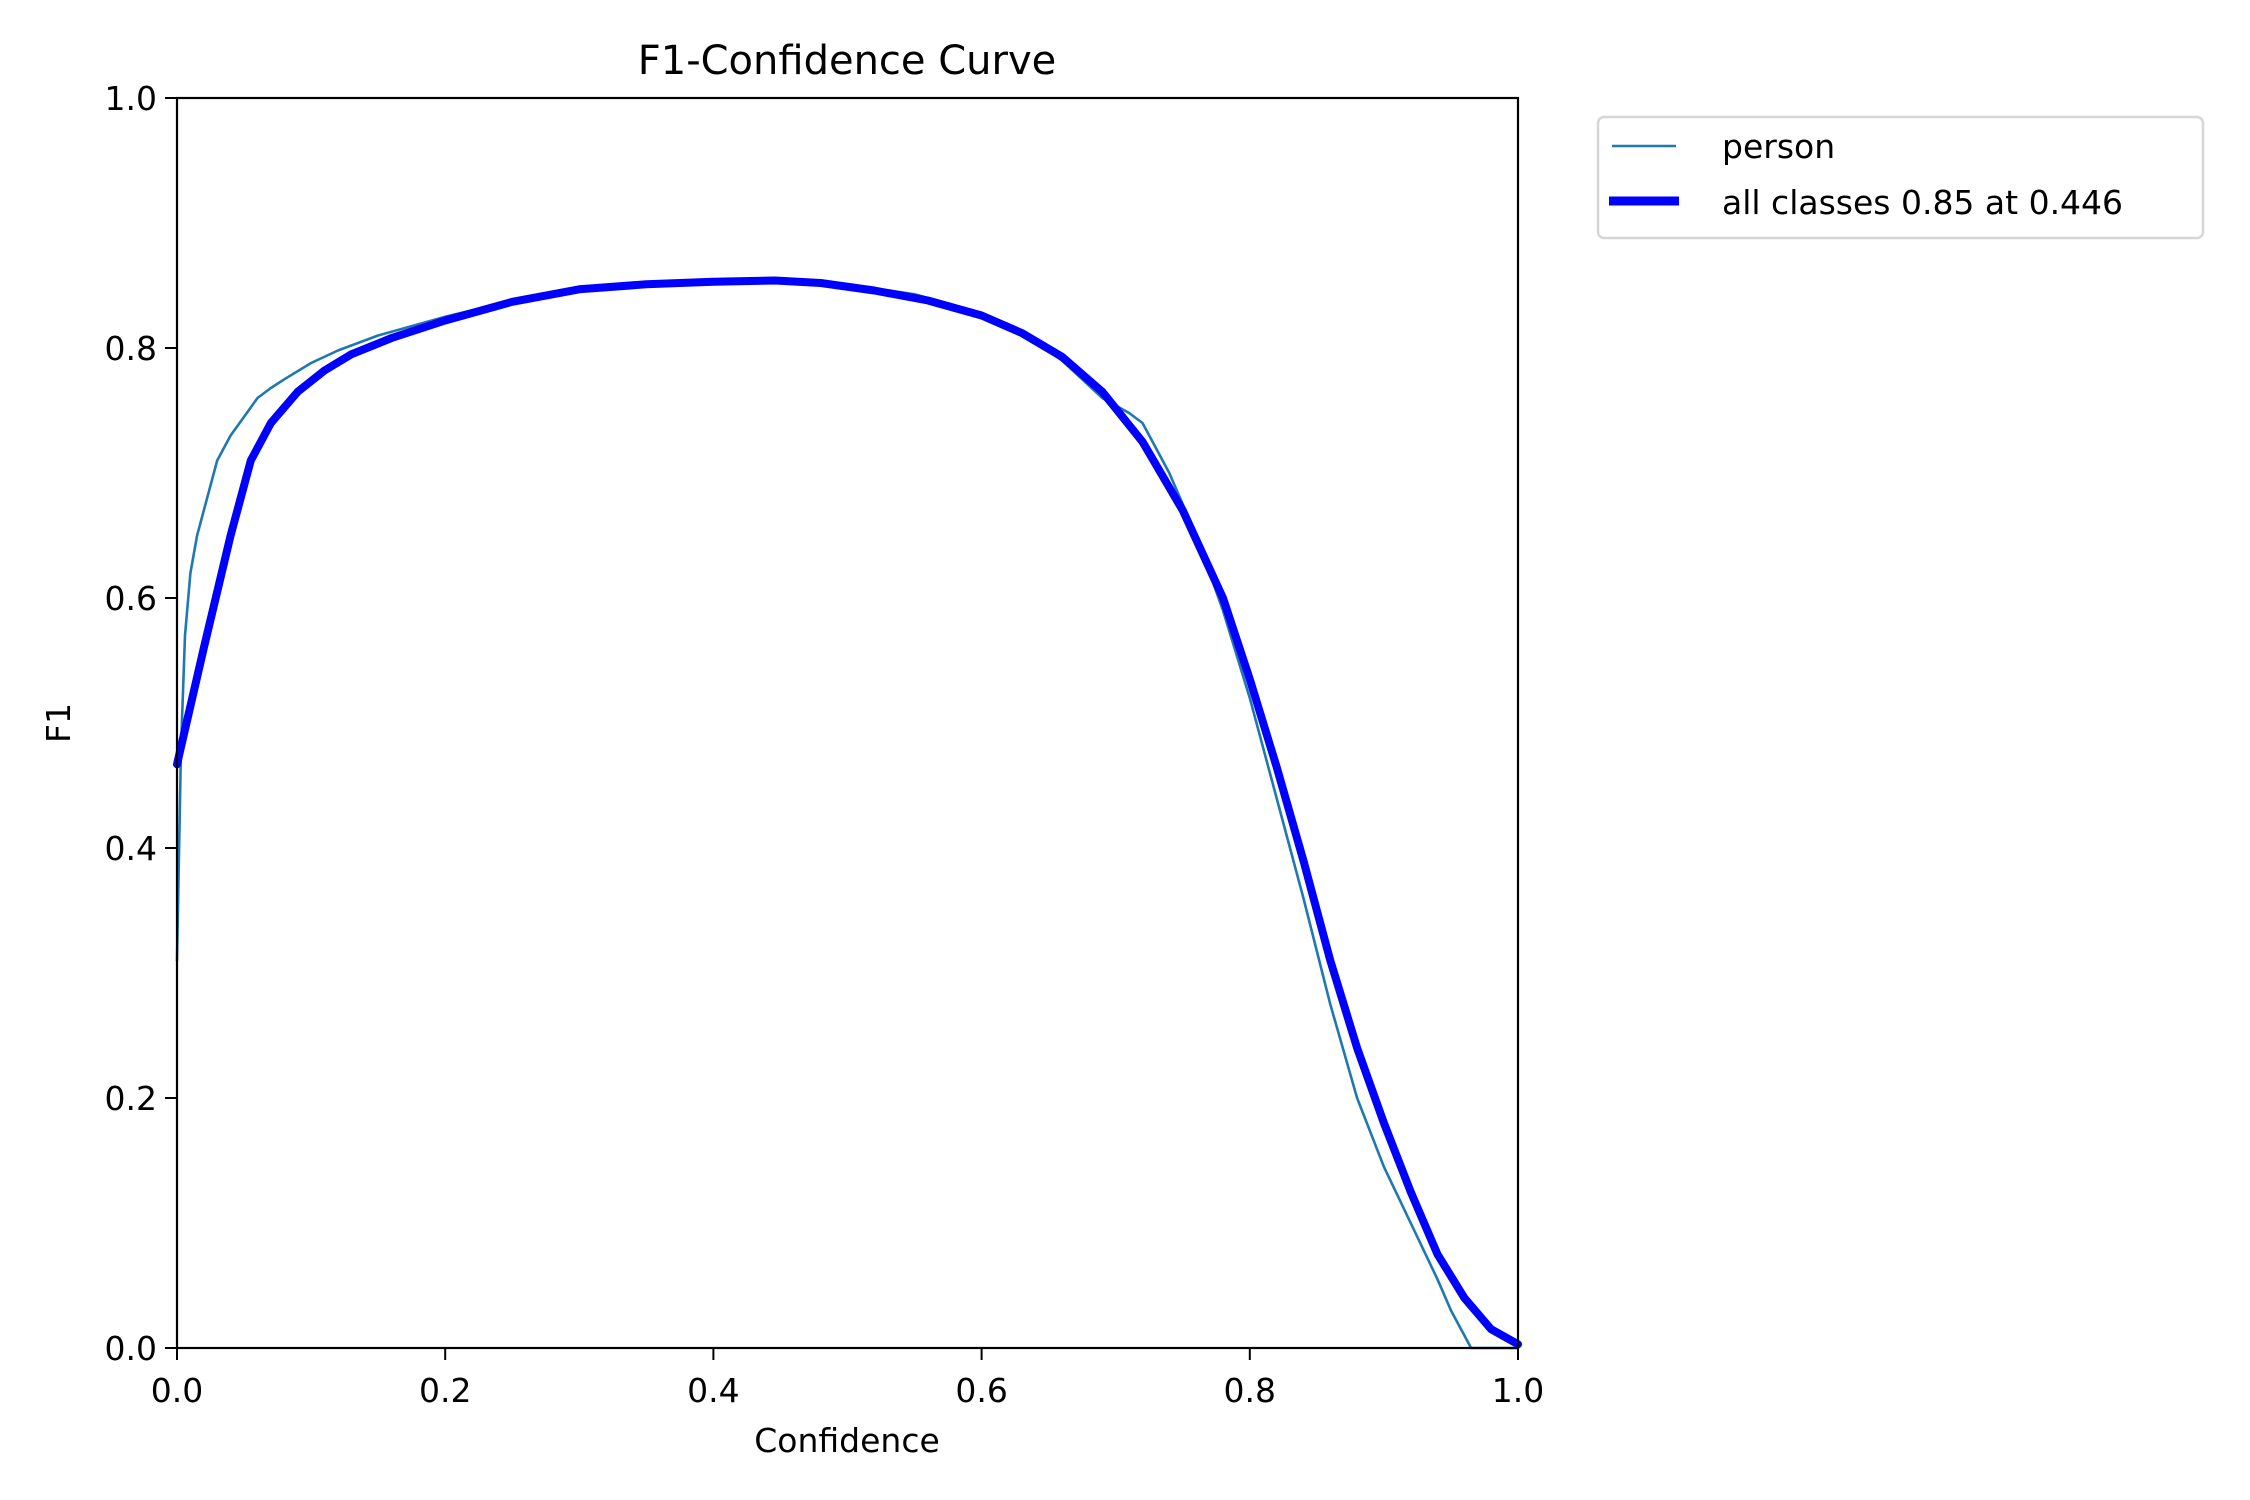 Image resolution: width=2250 pixels, height=1500 pixels. I want to click on x-tick-label: 0.8, so click(1250, 1390).